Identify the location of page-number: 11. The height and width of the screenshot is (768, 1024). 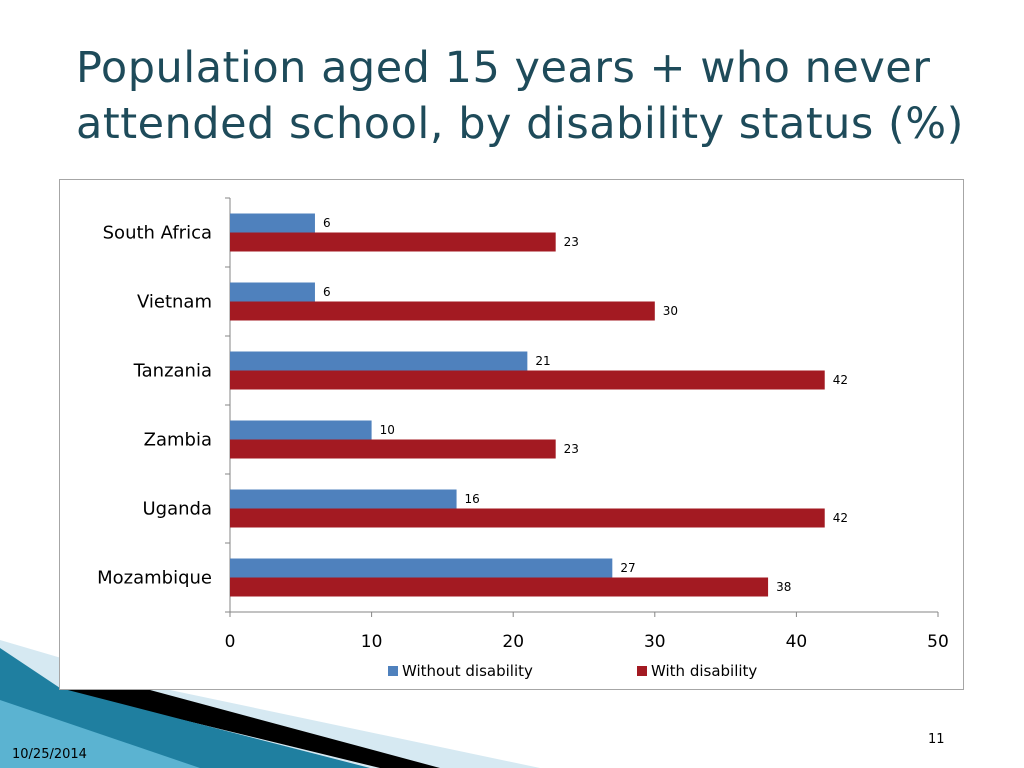
(936, 739).